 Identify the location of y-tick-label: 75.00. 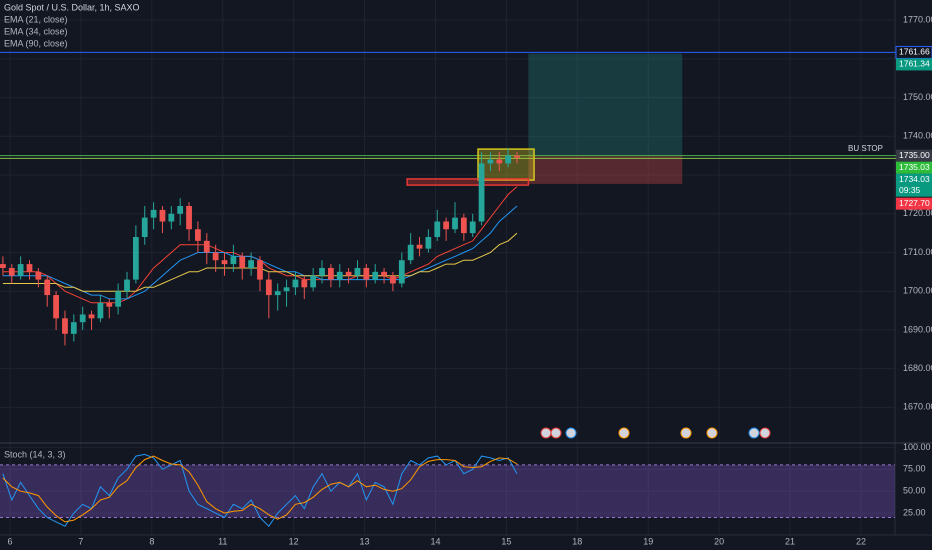
(914, 469).